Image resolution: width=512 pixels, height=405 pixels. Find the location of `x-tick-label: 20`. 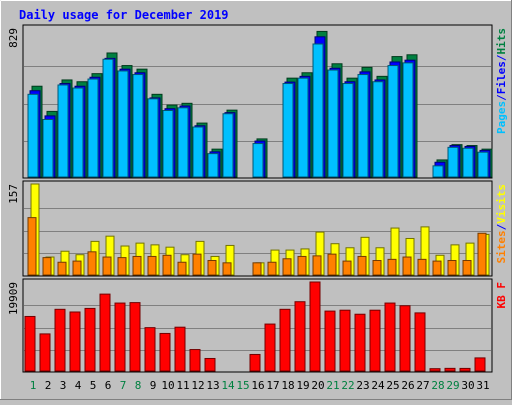

x-tick-label: 20 is located at coordinates (317, 385).